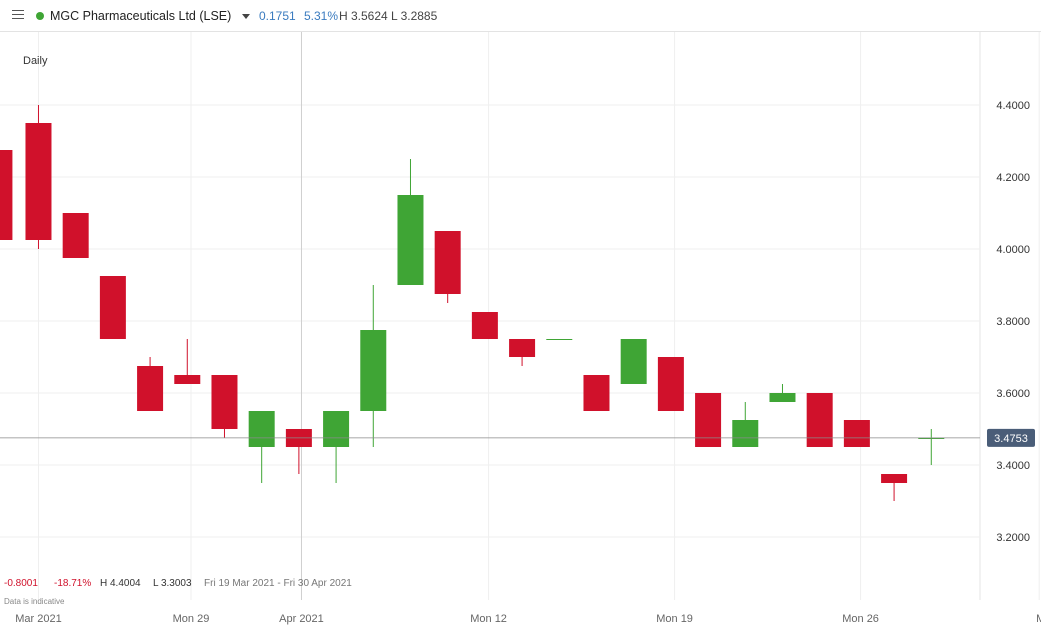 The width and height of the screenshot is (1041, 627). What do you see at coordinates (1013, 466) in the screenshot?
I see `y-tick-label: 3.4000` at bounding box center [1013, 466].